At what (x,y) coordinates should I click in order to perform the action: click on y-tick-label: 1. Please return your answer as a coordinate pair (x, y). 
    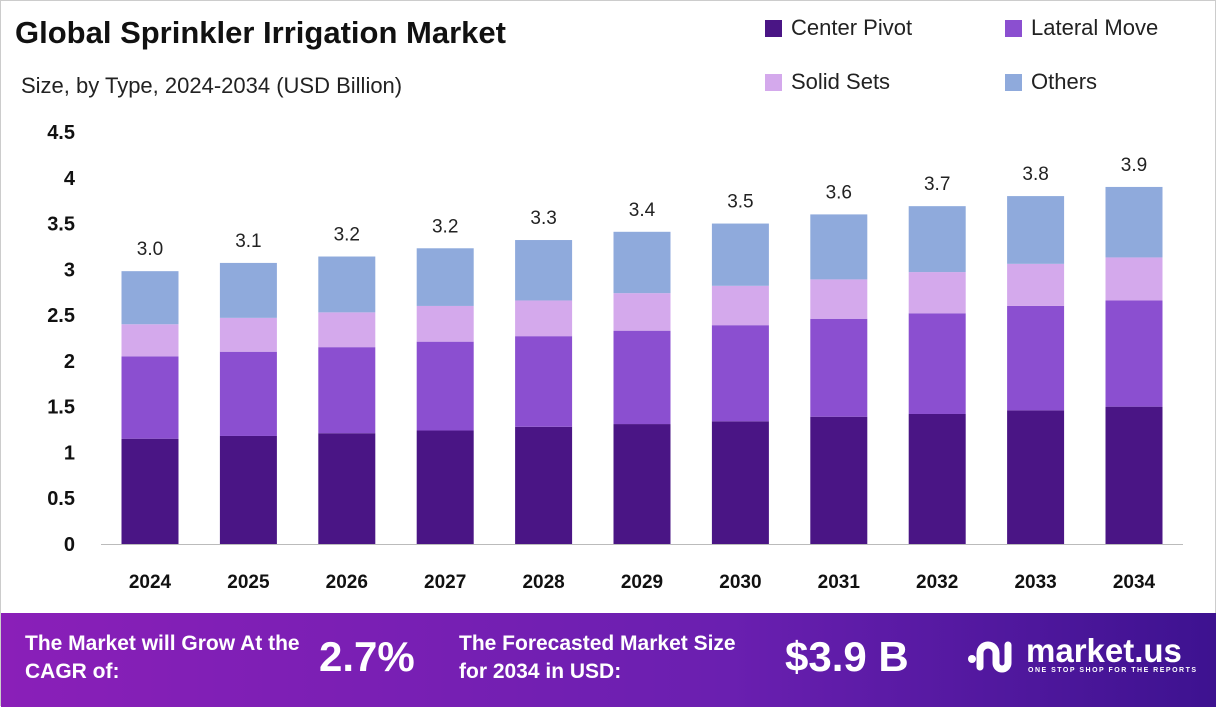
    Looking at the image, I should click on (69, 453).